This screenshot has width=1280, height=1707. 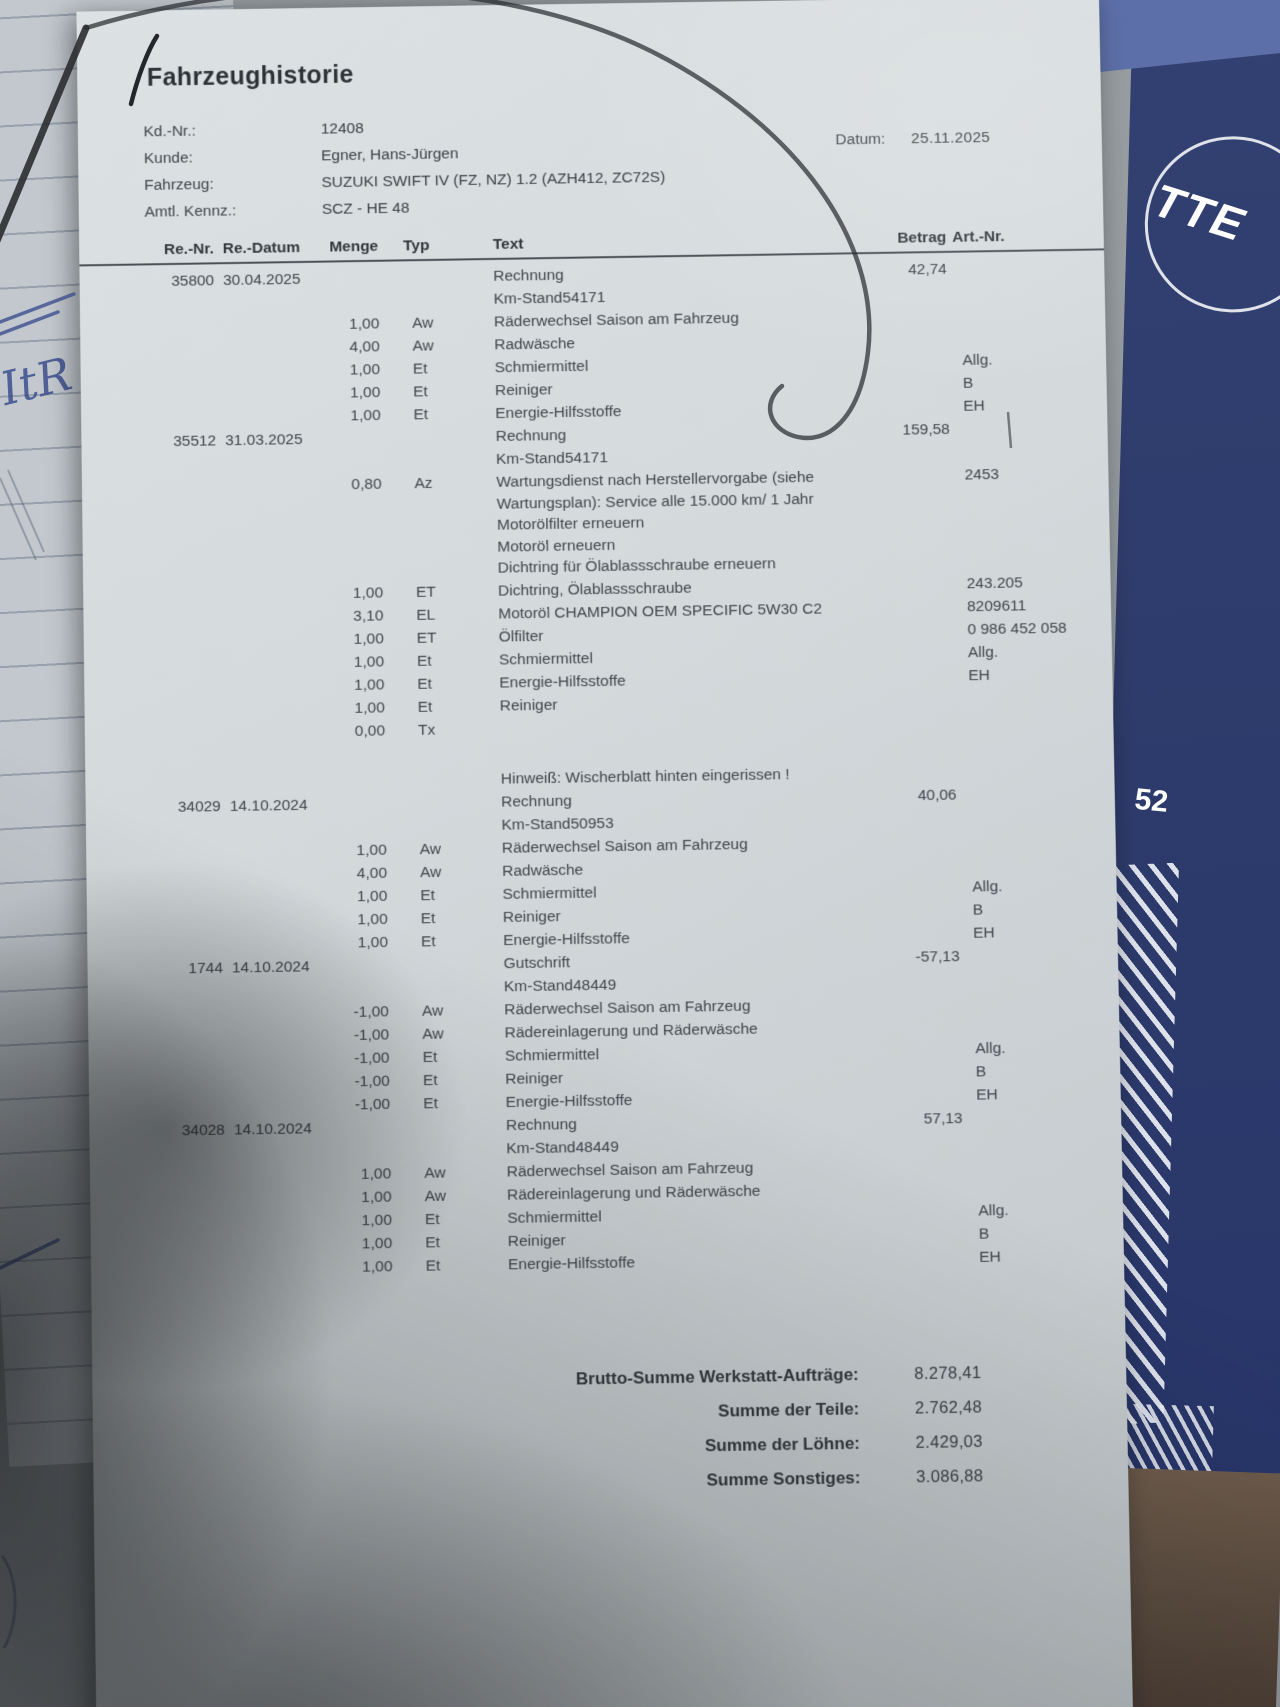 I want to click on cell-menge: 4,00, so click(x=364, y=347).